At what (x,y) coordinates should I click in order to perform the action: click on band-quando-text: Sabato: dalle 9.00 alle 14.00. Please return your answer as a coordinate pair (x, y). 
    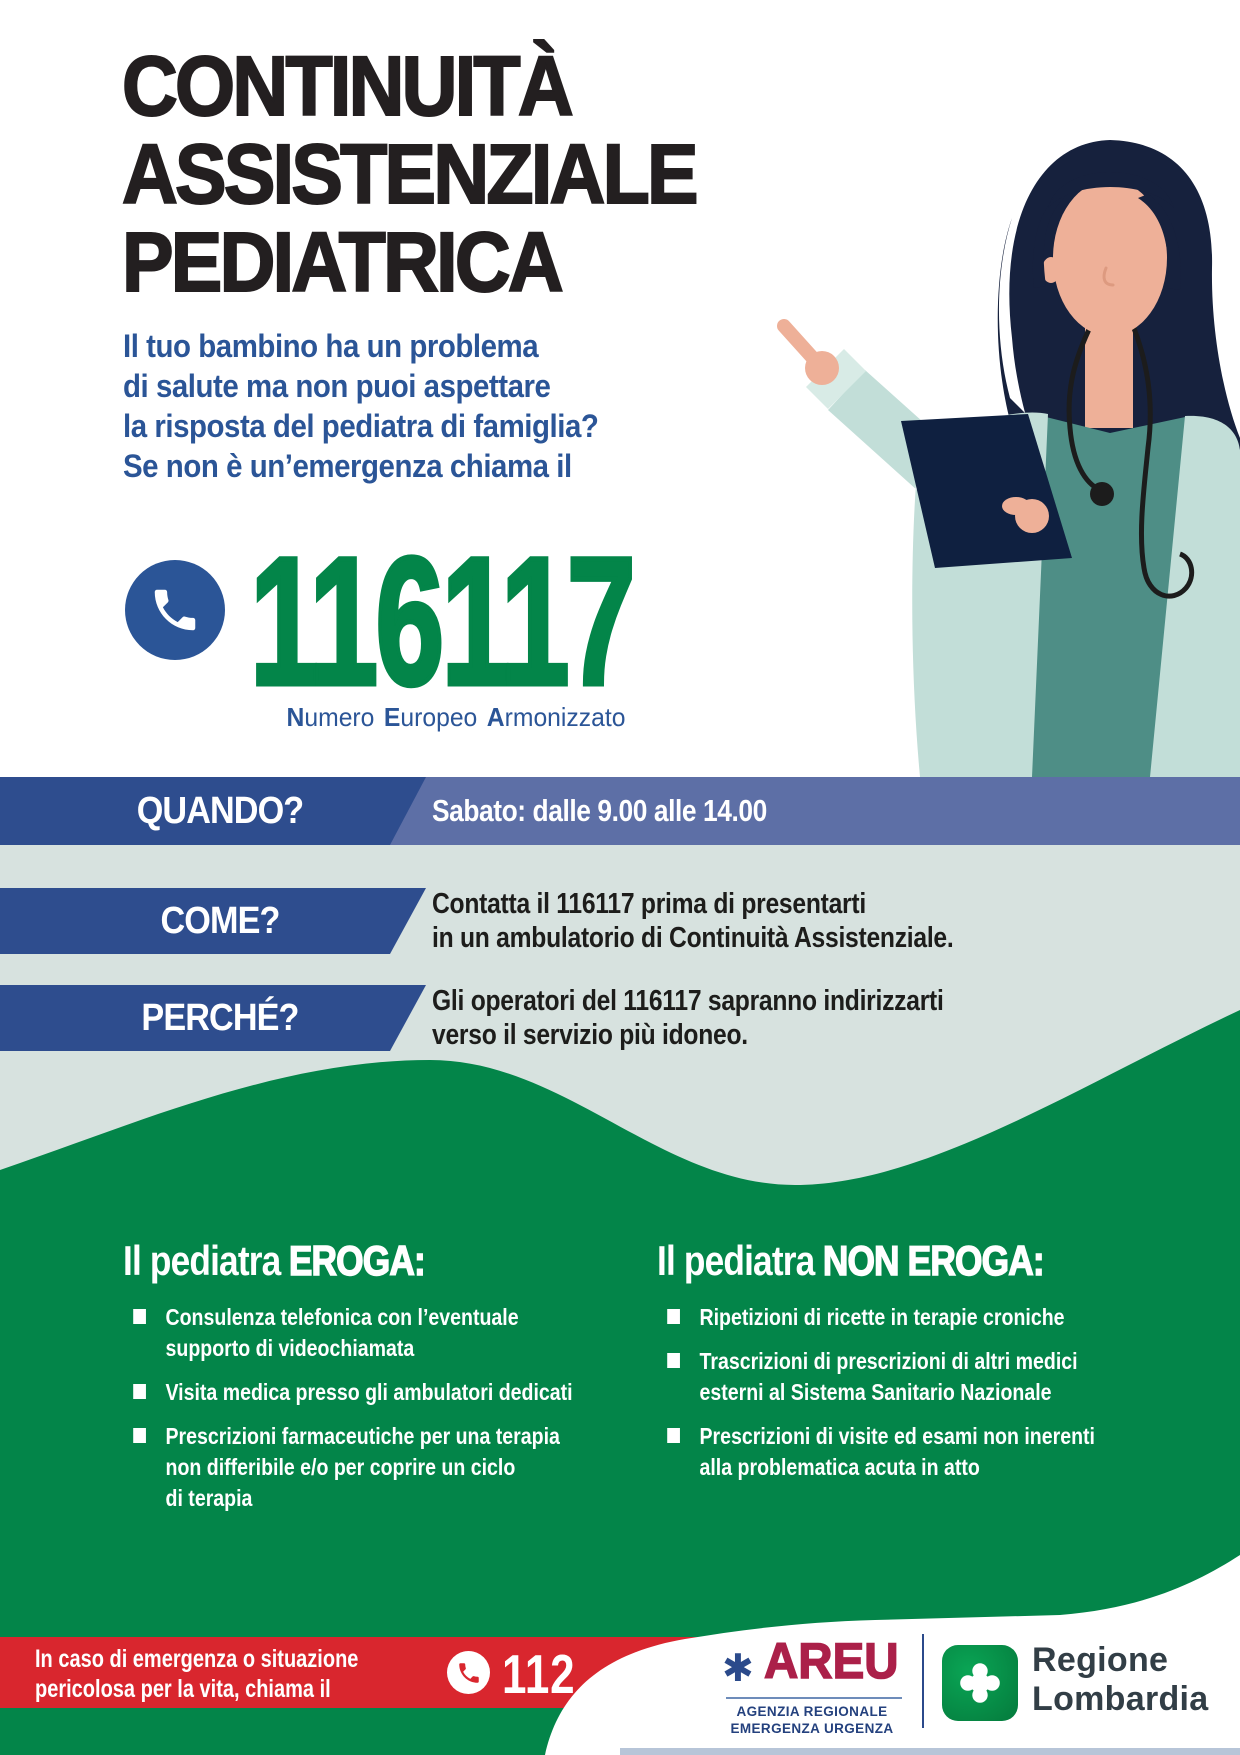
    Looking at the image, I should click on (599, 810).